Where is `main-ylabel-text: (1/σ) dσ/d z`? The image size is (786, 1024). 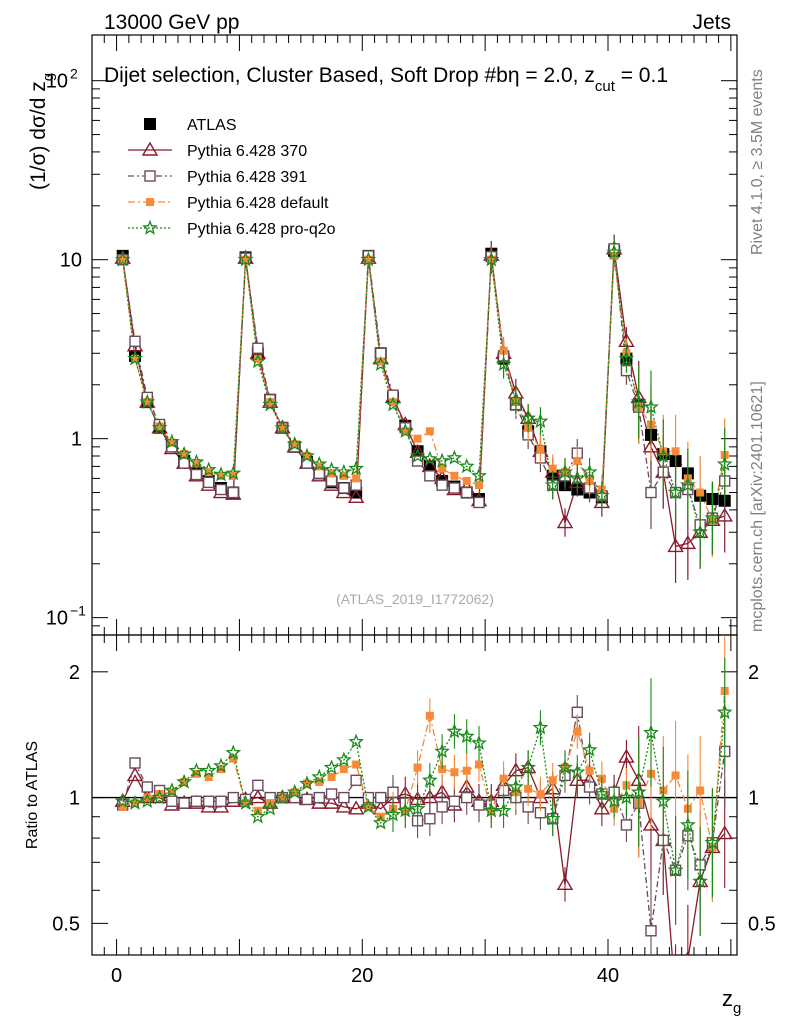 main-ylabel-text: (1/σ) dσ/d z is located at coordinates (38, 135).